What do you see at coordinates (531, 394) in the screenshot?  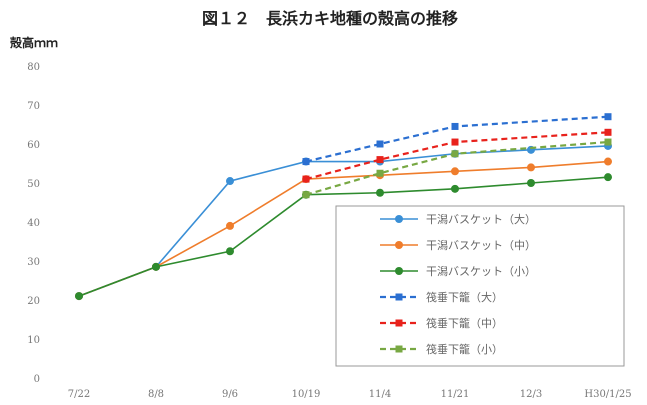 I see `x-tick-label: 12/3` at bounding box center [531, 394].